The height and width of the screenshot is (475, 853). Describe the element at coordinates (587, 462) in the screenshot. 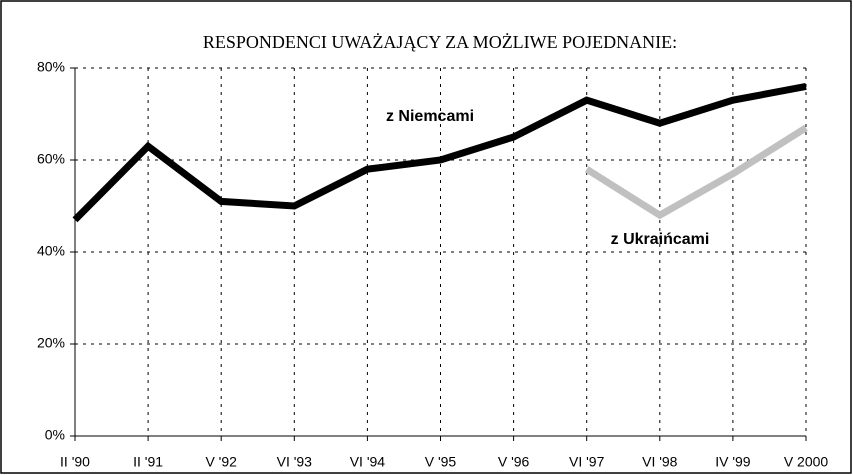

I see `x-tick-label: VI '97` at that location.